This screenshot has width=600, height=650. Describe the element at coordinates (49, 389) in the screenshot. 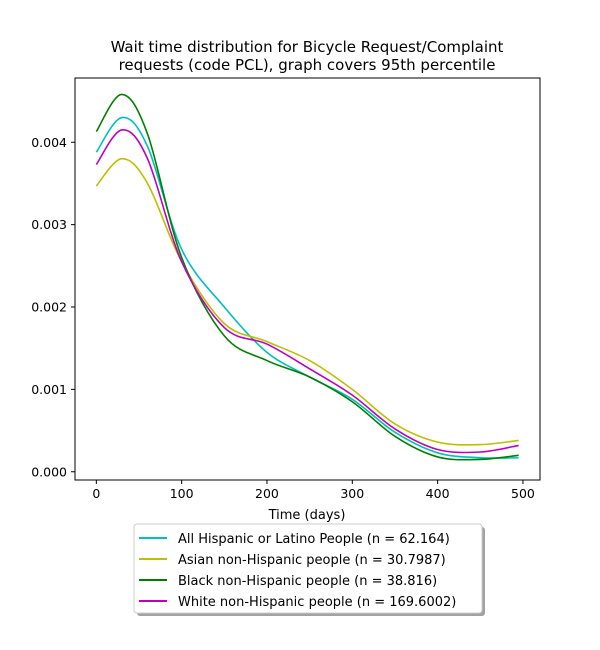

I see `y-tick-label: 0.001` at that location.